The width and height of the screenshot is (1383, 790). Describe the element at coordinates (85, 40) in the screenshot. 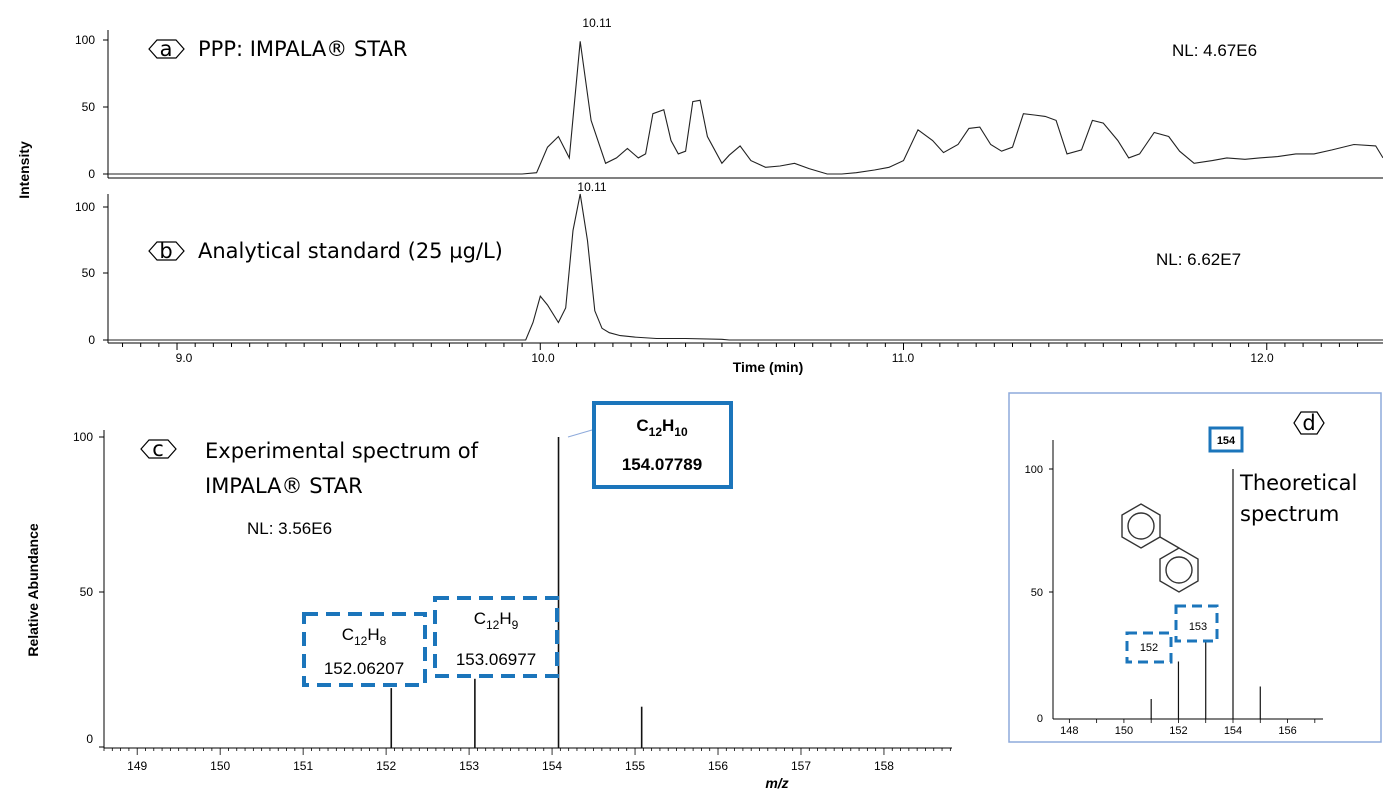

I see `panel-a-ytick-label: 100` at that location.